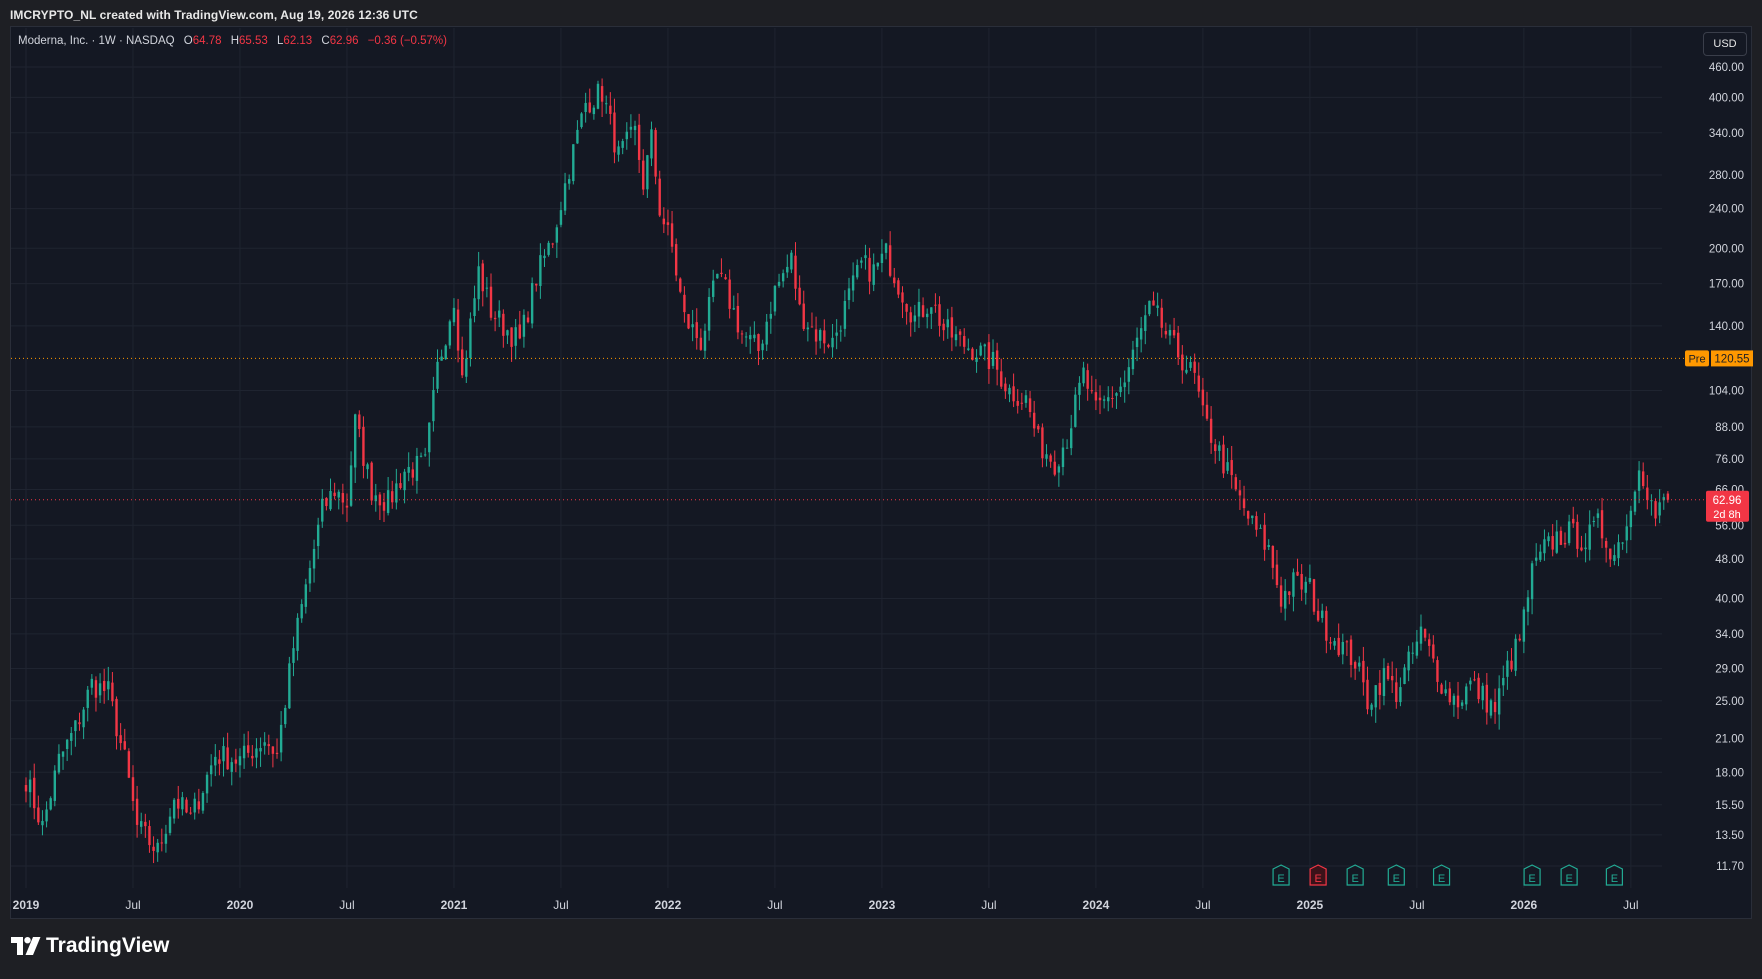 This screenshot has width=1762, height=979. I want to click on price-tick-label: 340.00, so click(1726, 134).